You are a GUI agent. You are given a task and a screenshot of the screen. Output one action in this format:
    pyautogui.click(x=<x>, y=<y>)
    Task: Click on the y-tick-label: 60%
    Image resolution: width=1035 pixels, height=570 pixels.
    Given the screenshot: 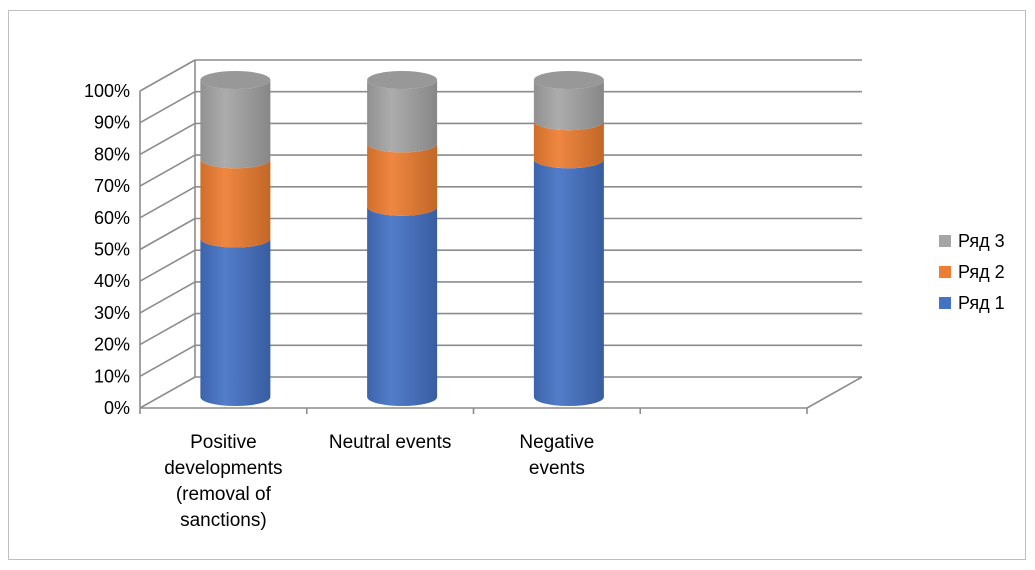 What is the action you would take?
    pyautogui.click(x=112, y=218)
    